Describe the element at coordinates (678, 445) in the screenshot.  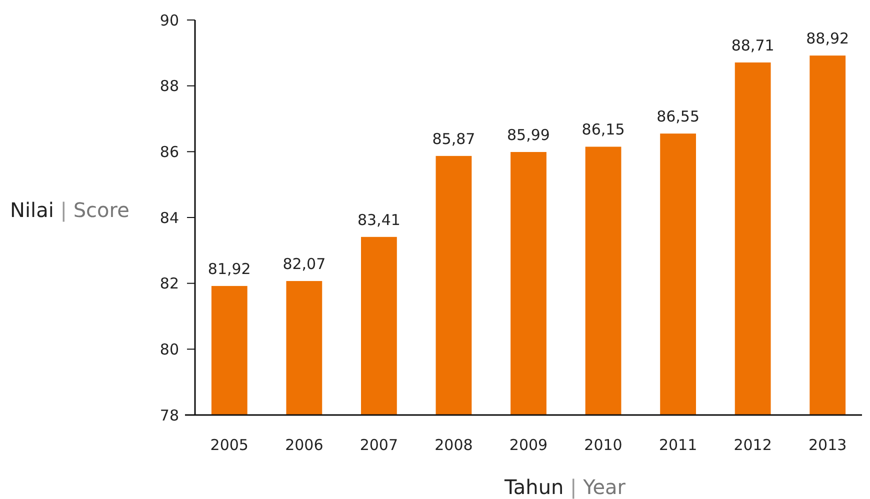
I see `x-tick-label: 2011` at that location.